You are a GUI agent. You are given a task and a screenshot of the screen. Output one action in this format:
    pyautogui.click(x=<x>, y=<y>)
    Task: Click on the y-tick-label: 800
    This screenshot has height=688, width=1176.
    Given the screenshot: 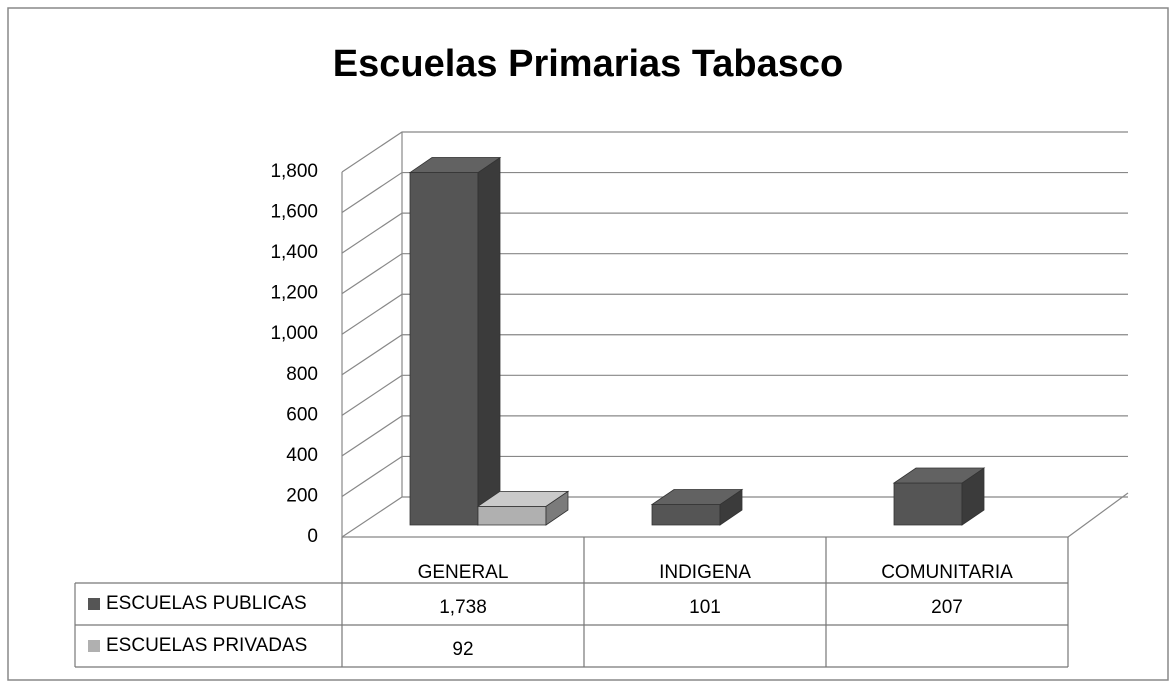 What is the action you would take?
    pyautogui.click(x=302, y=374)
    